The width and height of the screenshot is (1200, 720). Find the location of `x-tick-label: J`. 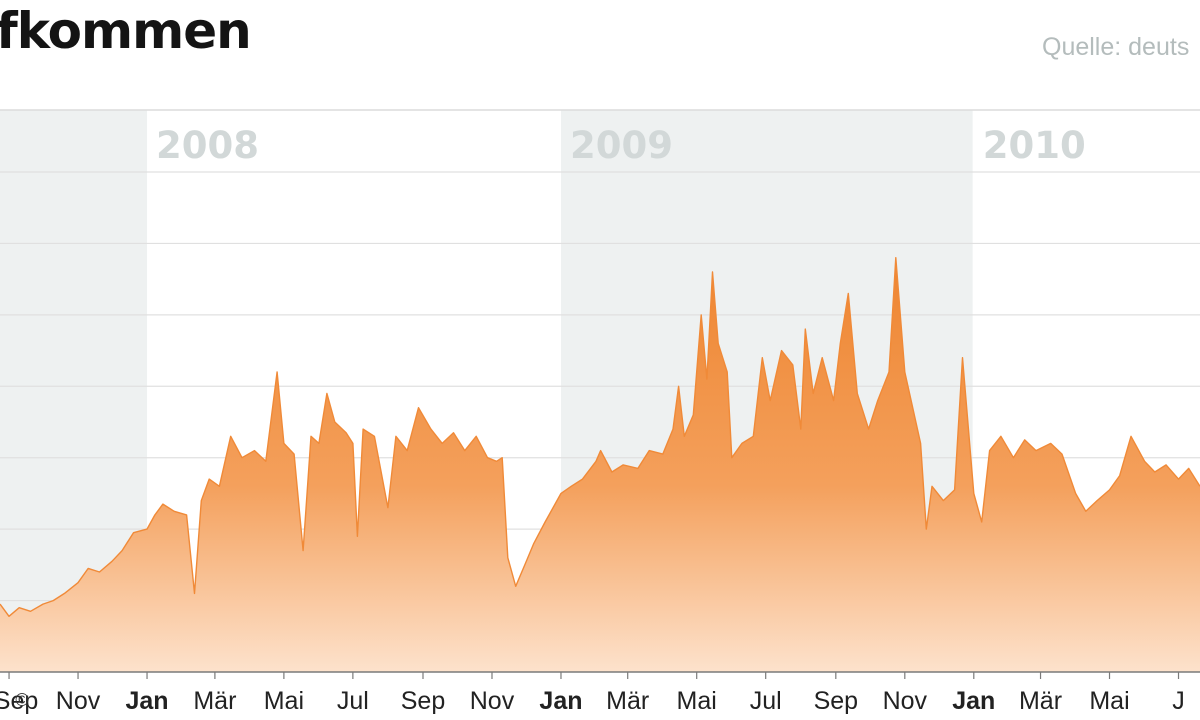

x-tick-label: J is located at coordinates (1178, 701).